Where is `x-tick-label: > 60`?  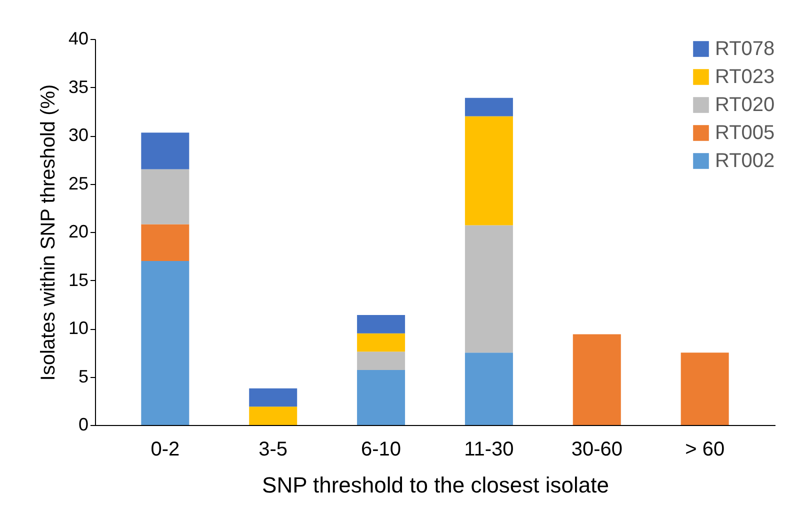 x-tick-label: > 60 is located at coordinates (705, 449).